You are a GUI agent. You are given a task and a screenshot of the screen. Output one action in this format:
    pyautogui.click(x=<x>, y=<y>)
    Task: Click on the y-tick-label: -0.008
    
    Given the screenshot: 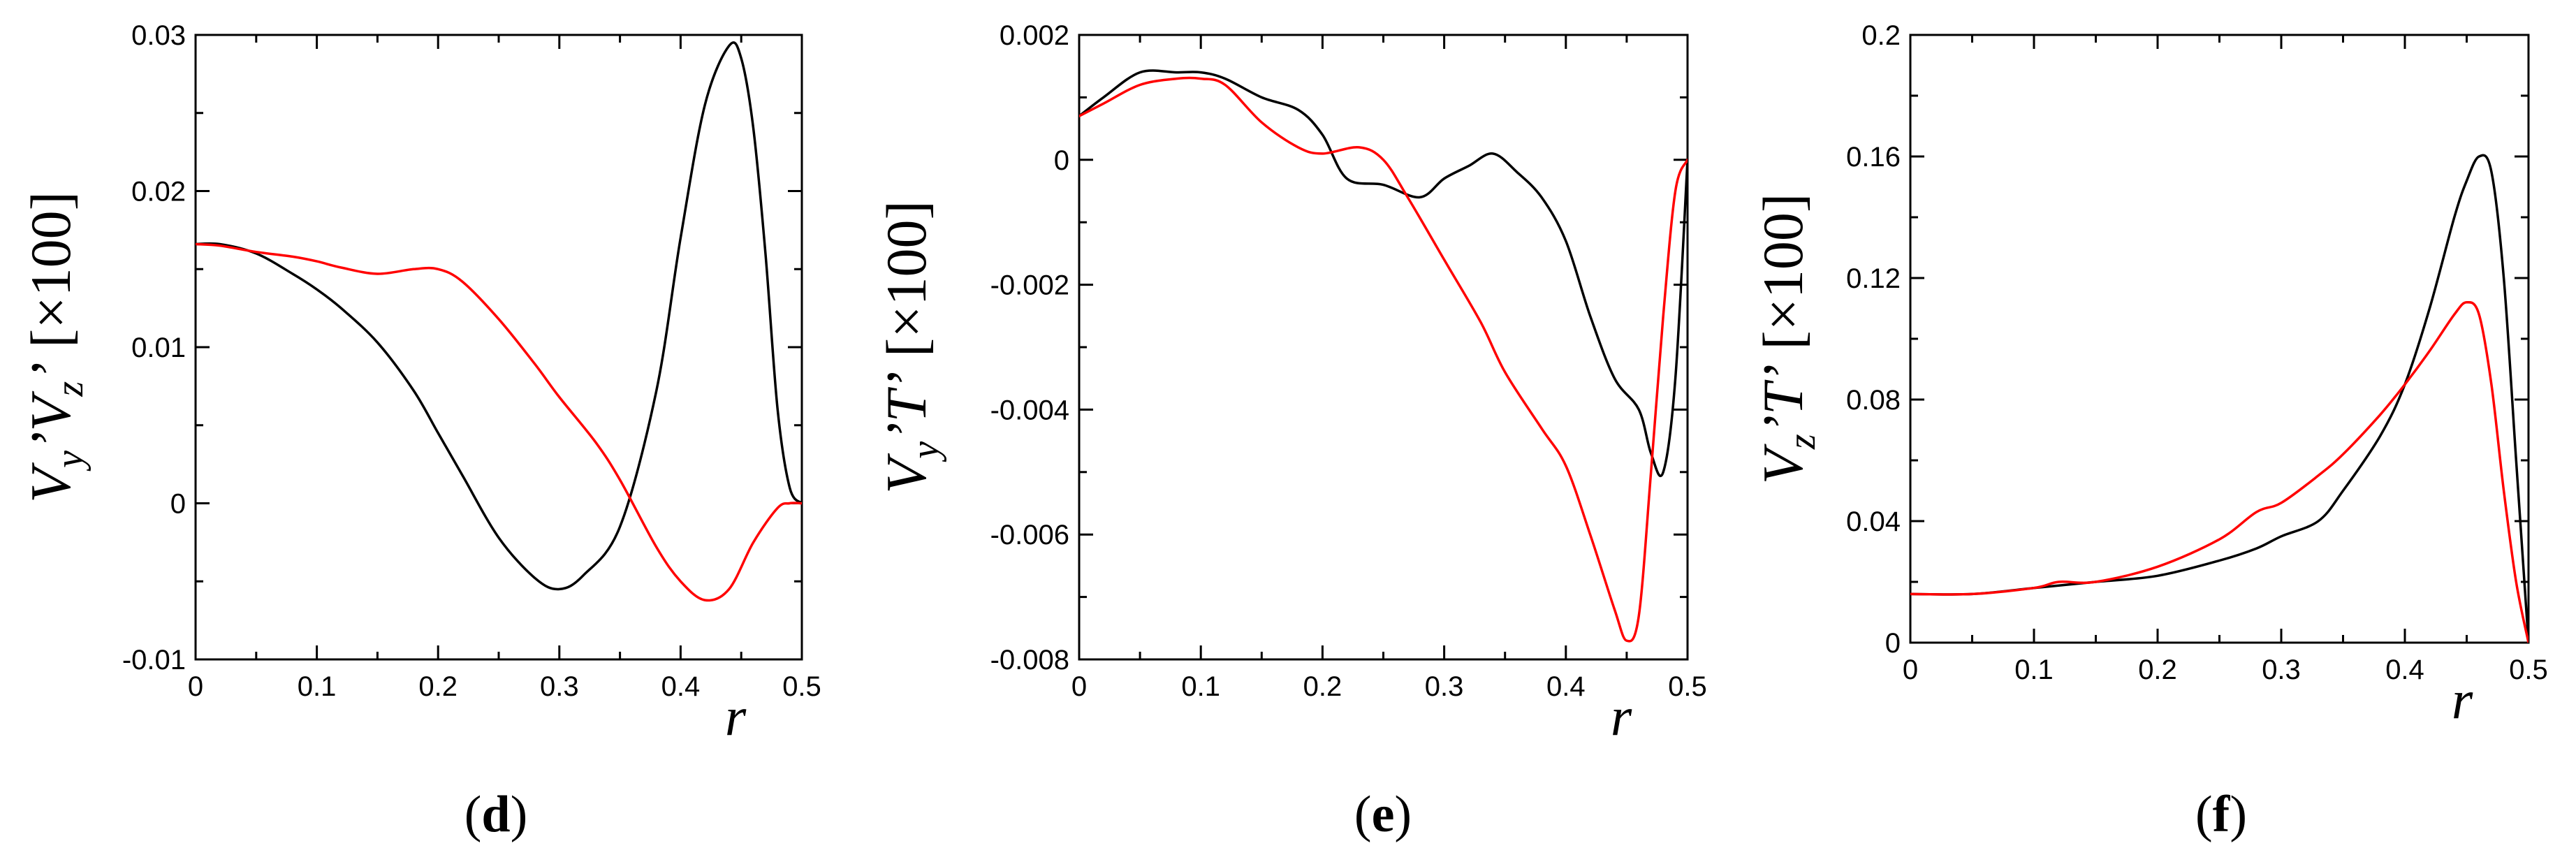 What is the action you would take?
    pyautogui.click(x=1029, y=660)
    